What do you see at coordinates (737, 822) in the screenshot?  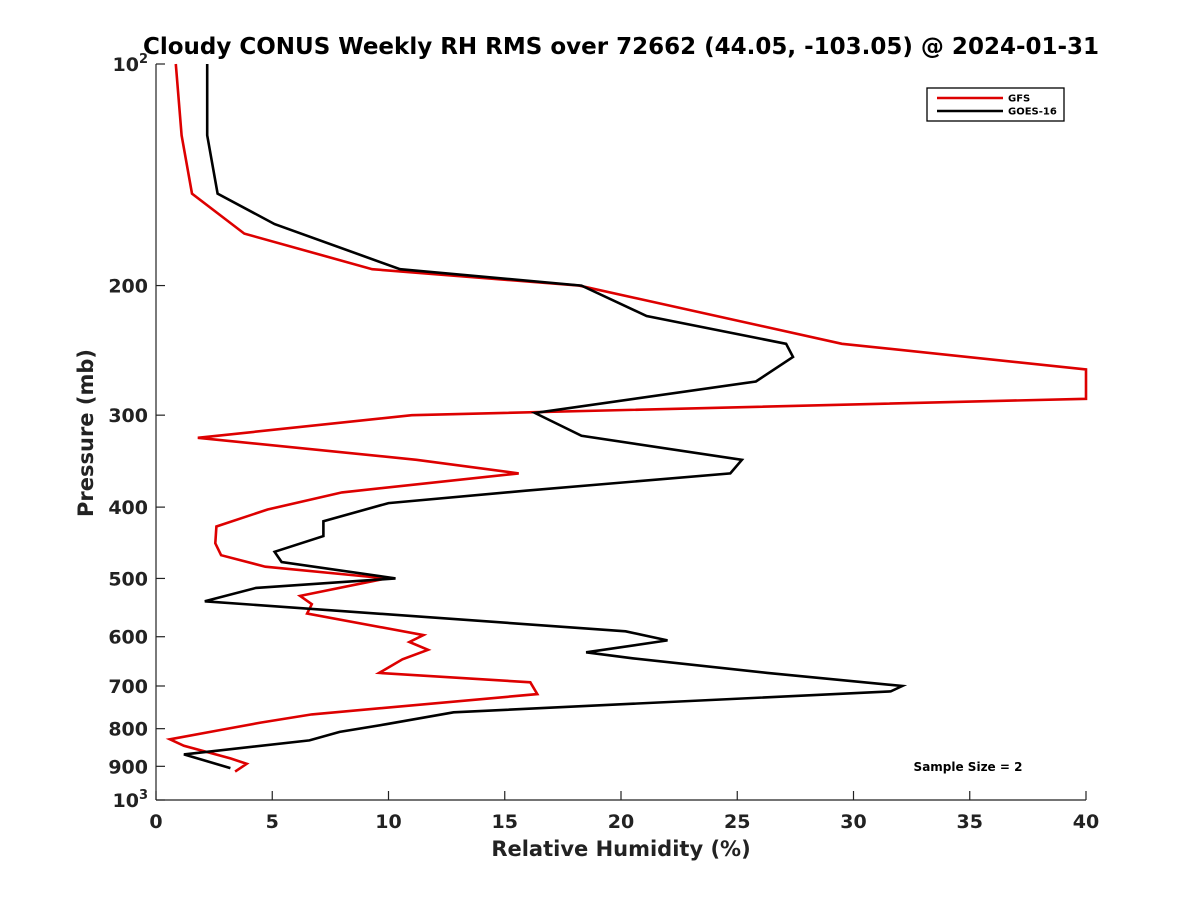 I see `x-tick-label: 25` at bounding box center [737, 822].